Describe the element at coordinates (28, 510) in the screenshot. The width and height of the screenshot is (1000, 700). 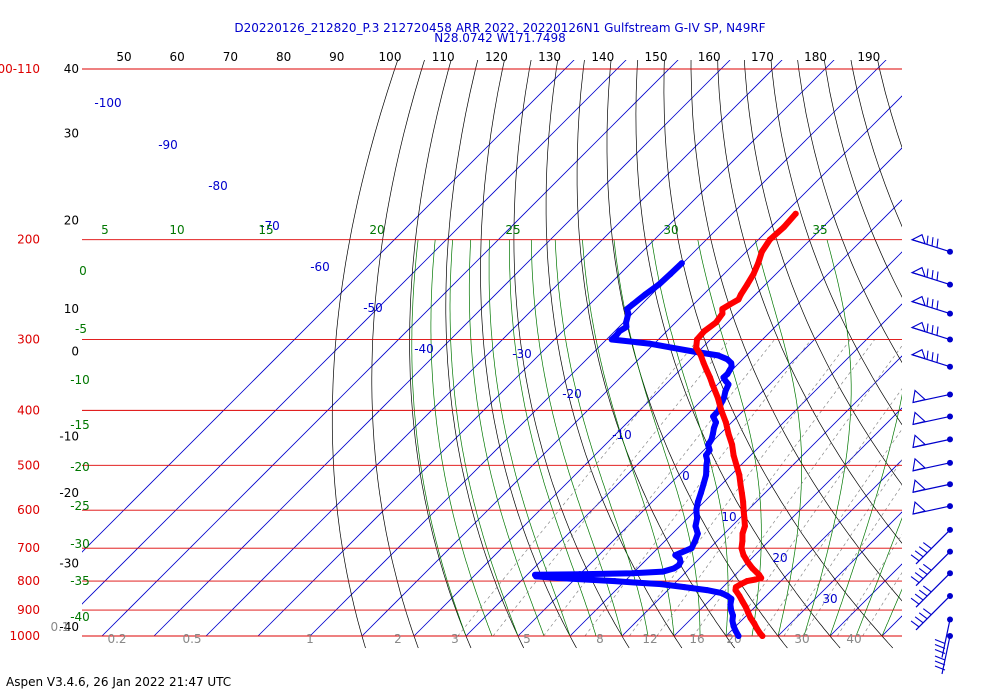
I see `pressure-label: 600` at that location.